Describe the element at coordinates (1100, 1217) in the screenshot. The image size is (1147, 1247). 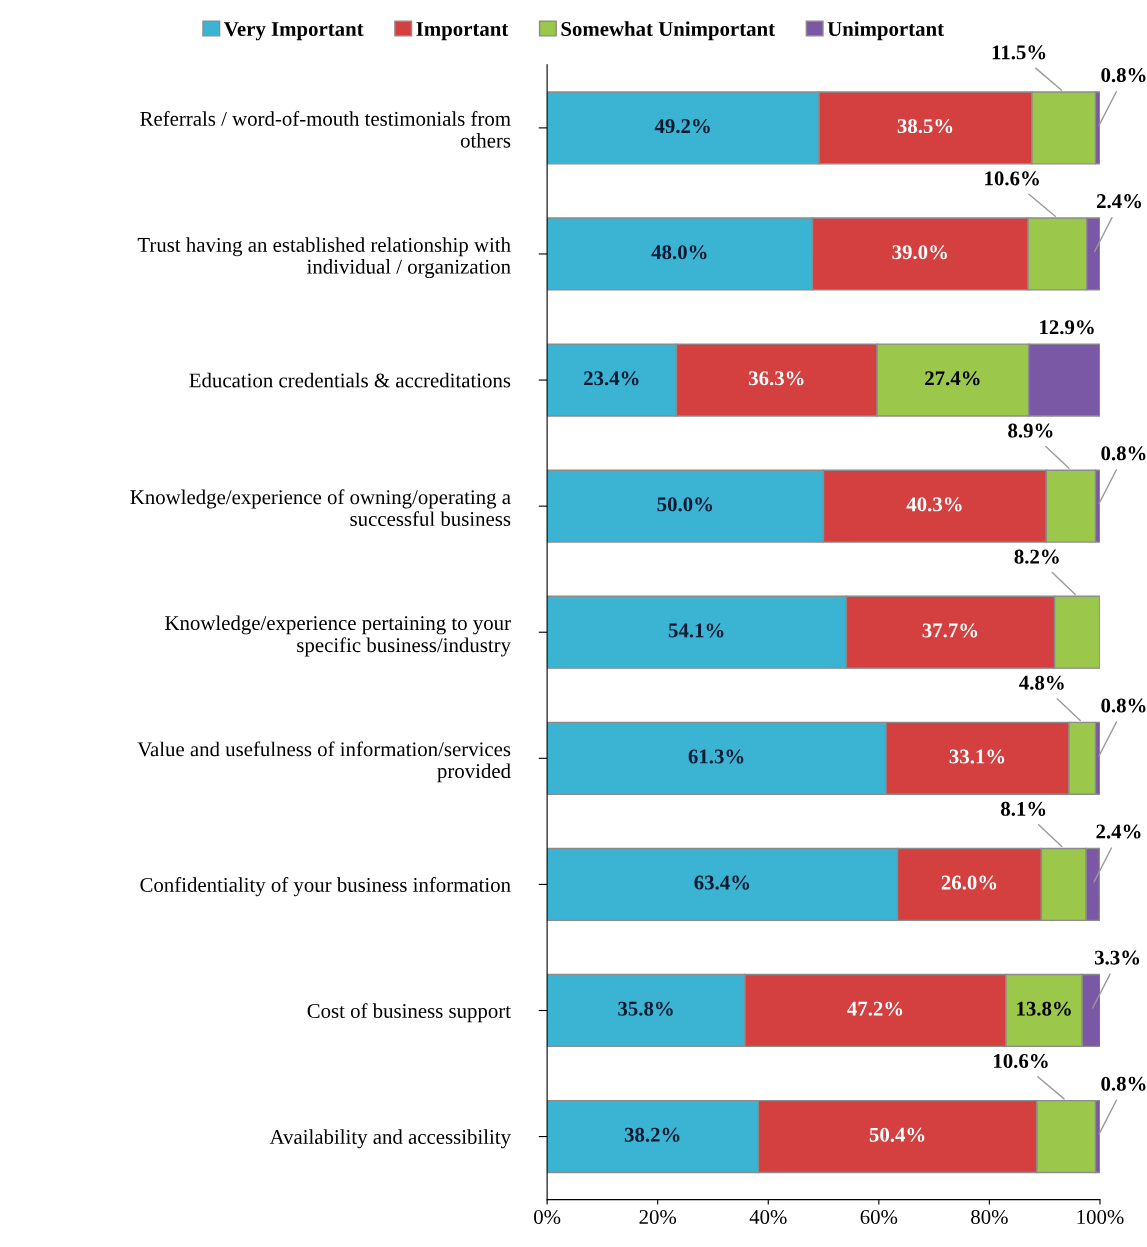
I see `x-tick-label: 100%` at that location.